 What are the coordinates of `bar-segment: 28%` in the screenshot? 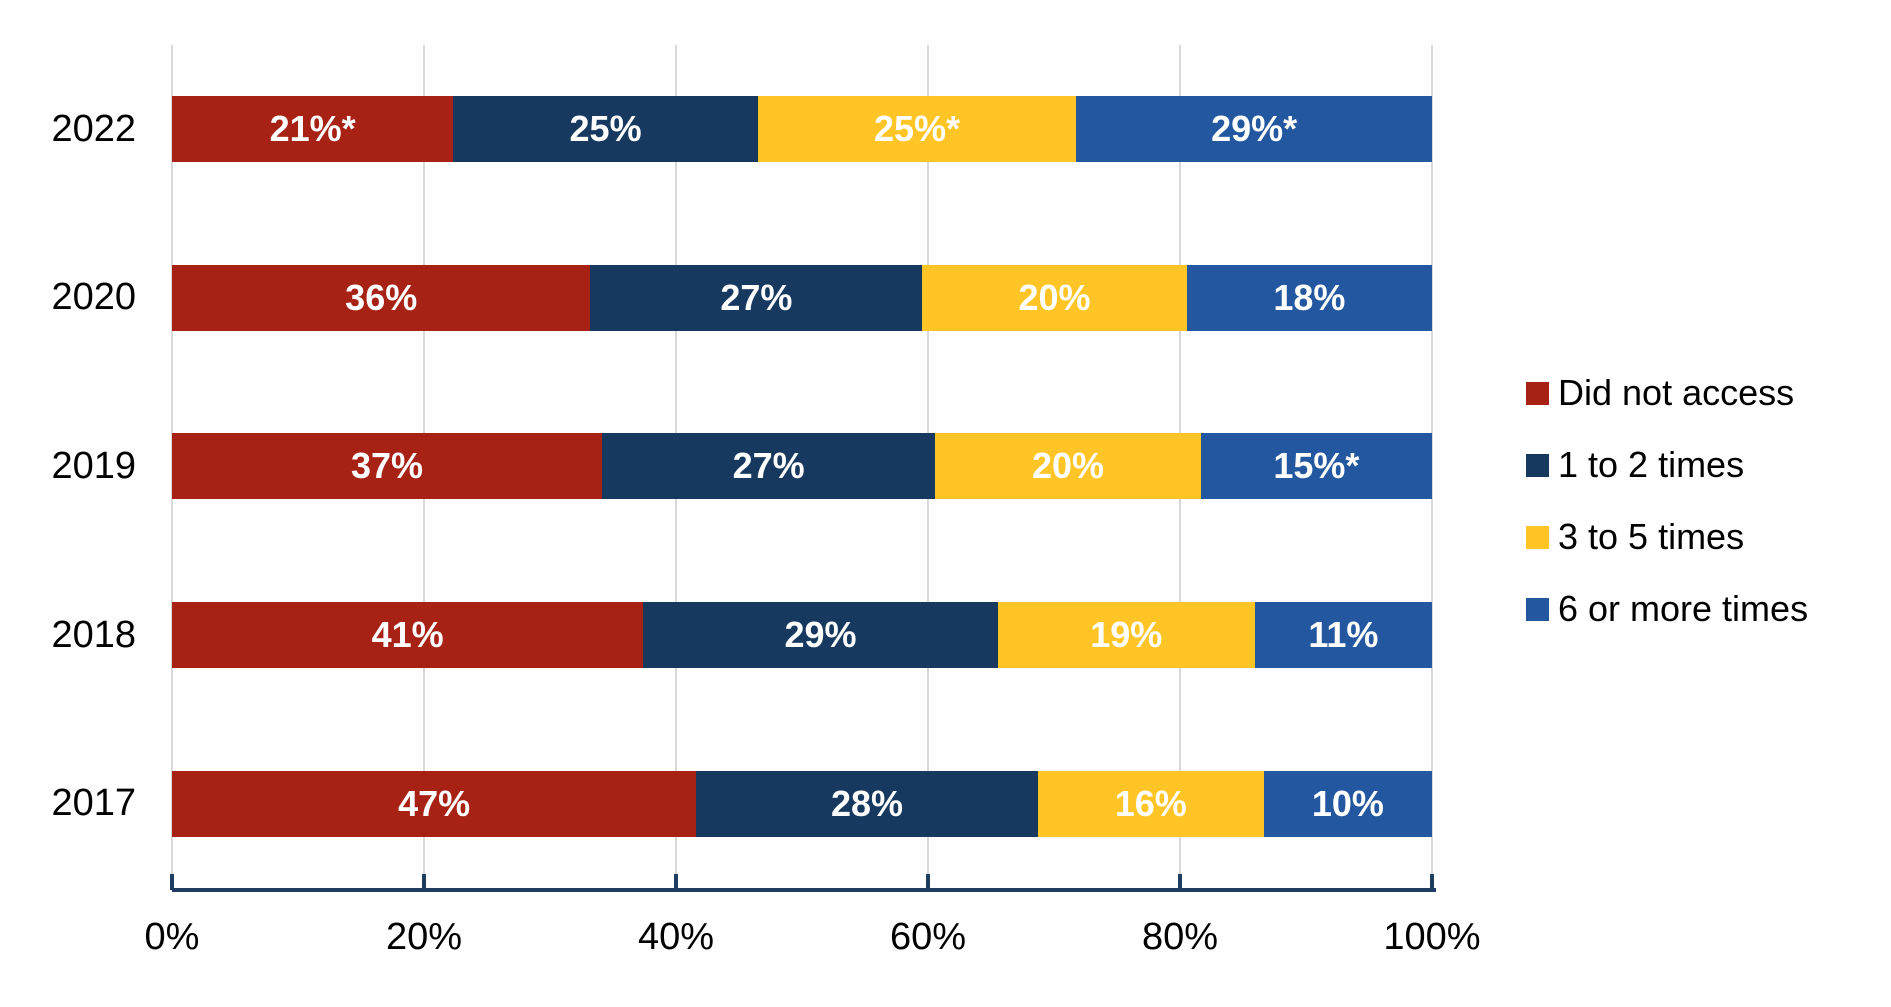 It's located at (867, 803).